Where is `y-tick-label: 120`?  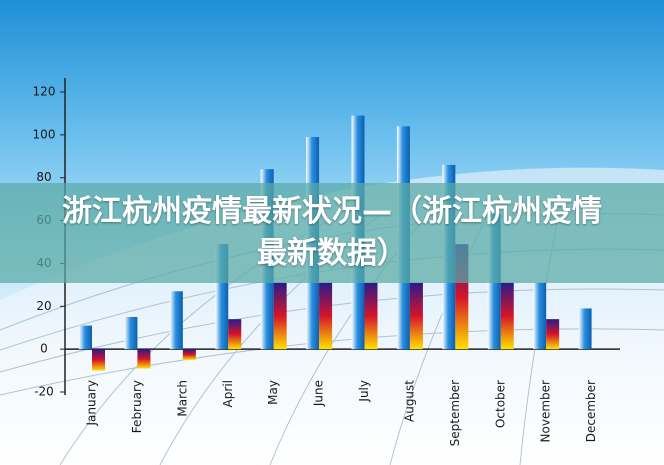
y-tick-label: 120 is located at coordinates (44, 92).